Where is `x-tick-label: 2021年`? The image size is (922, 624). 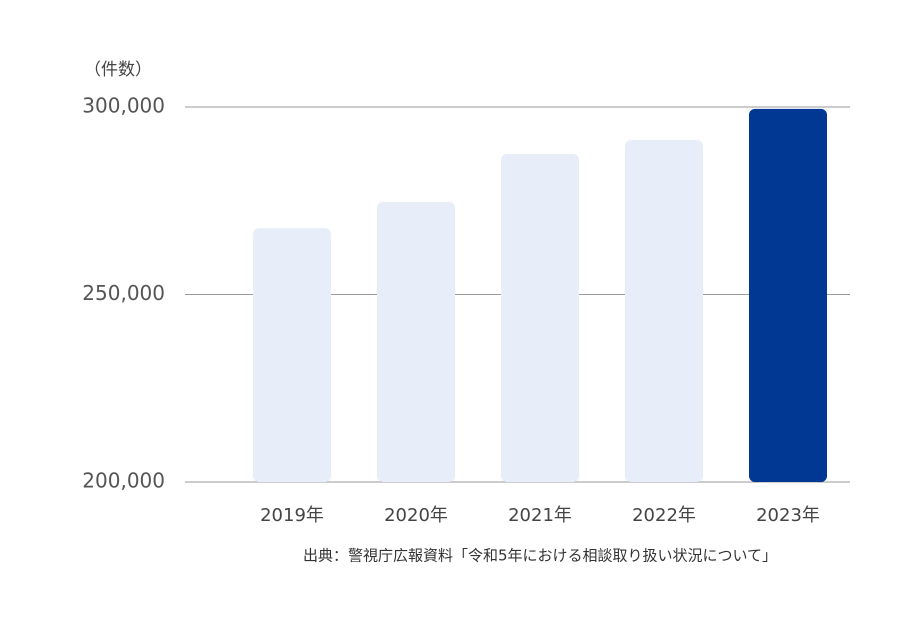
x-tick-label: 2021年 is located at coordinates (540, 515).